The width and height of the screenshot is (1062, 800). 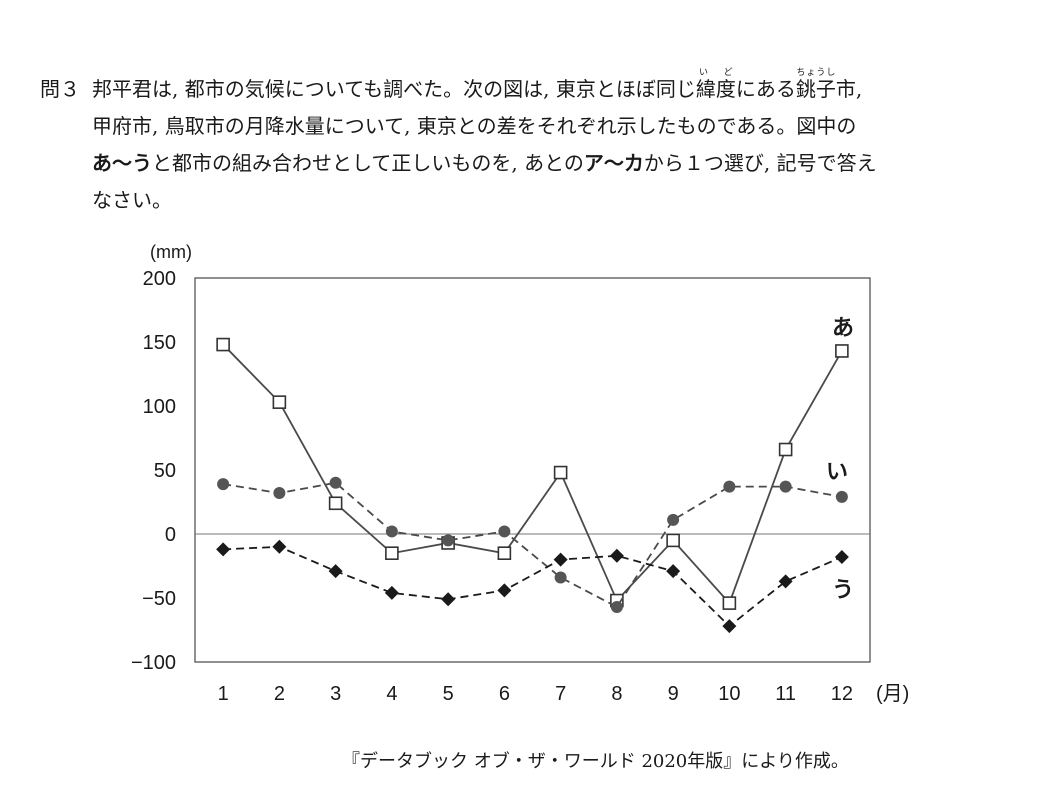 I want to click on x-tick-label: 5, so click(x=448, y=694).